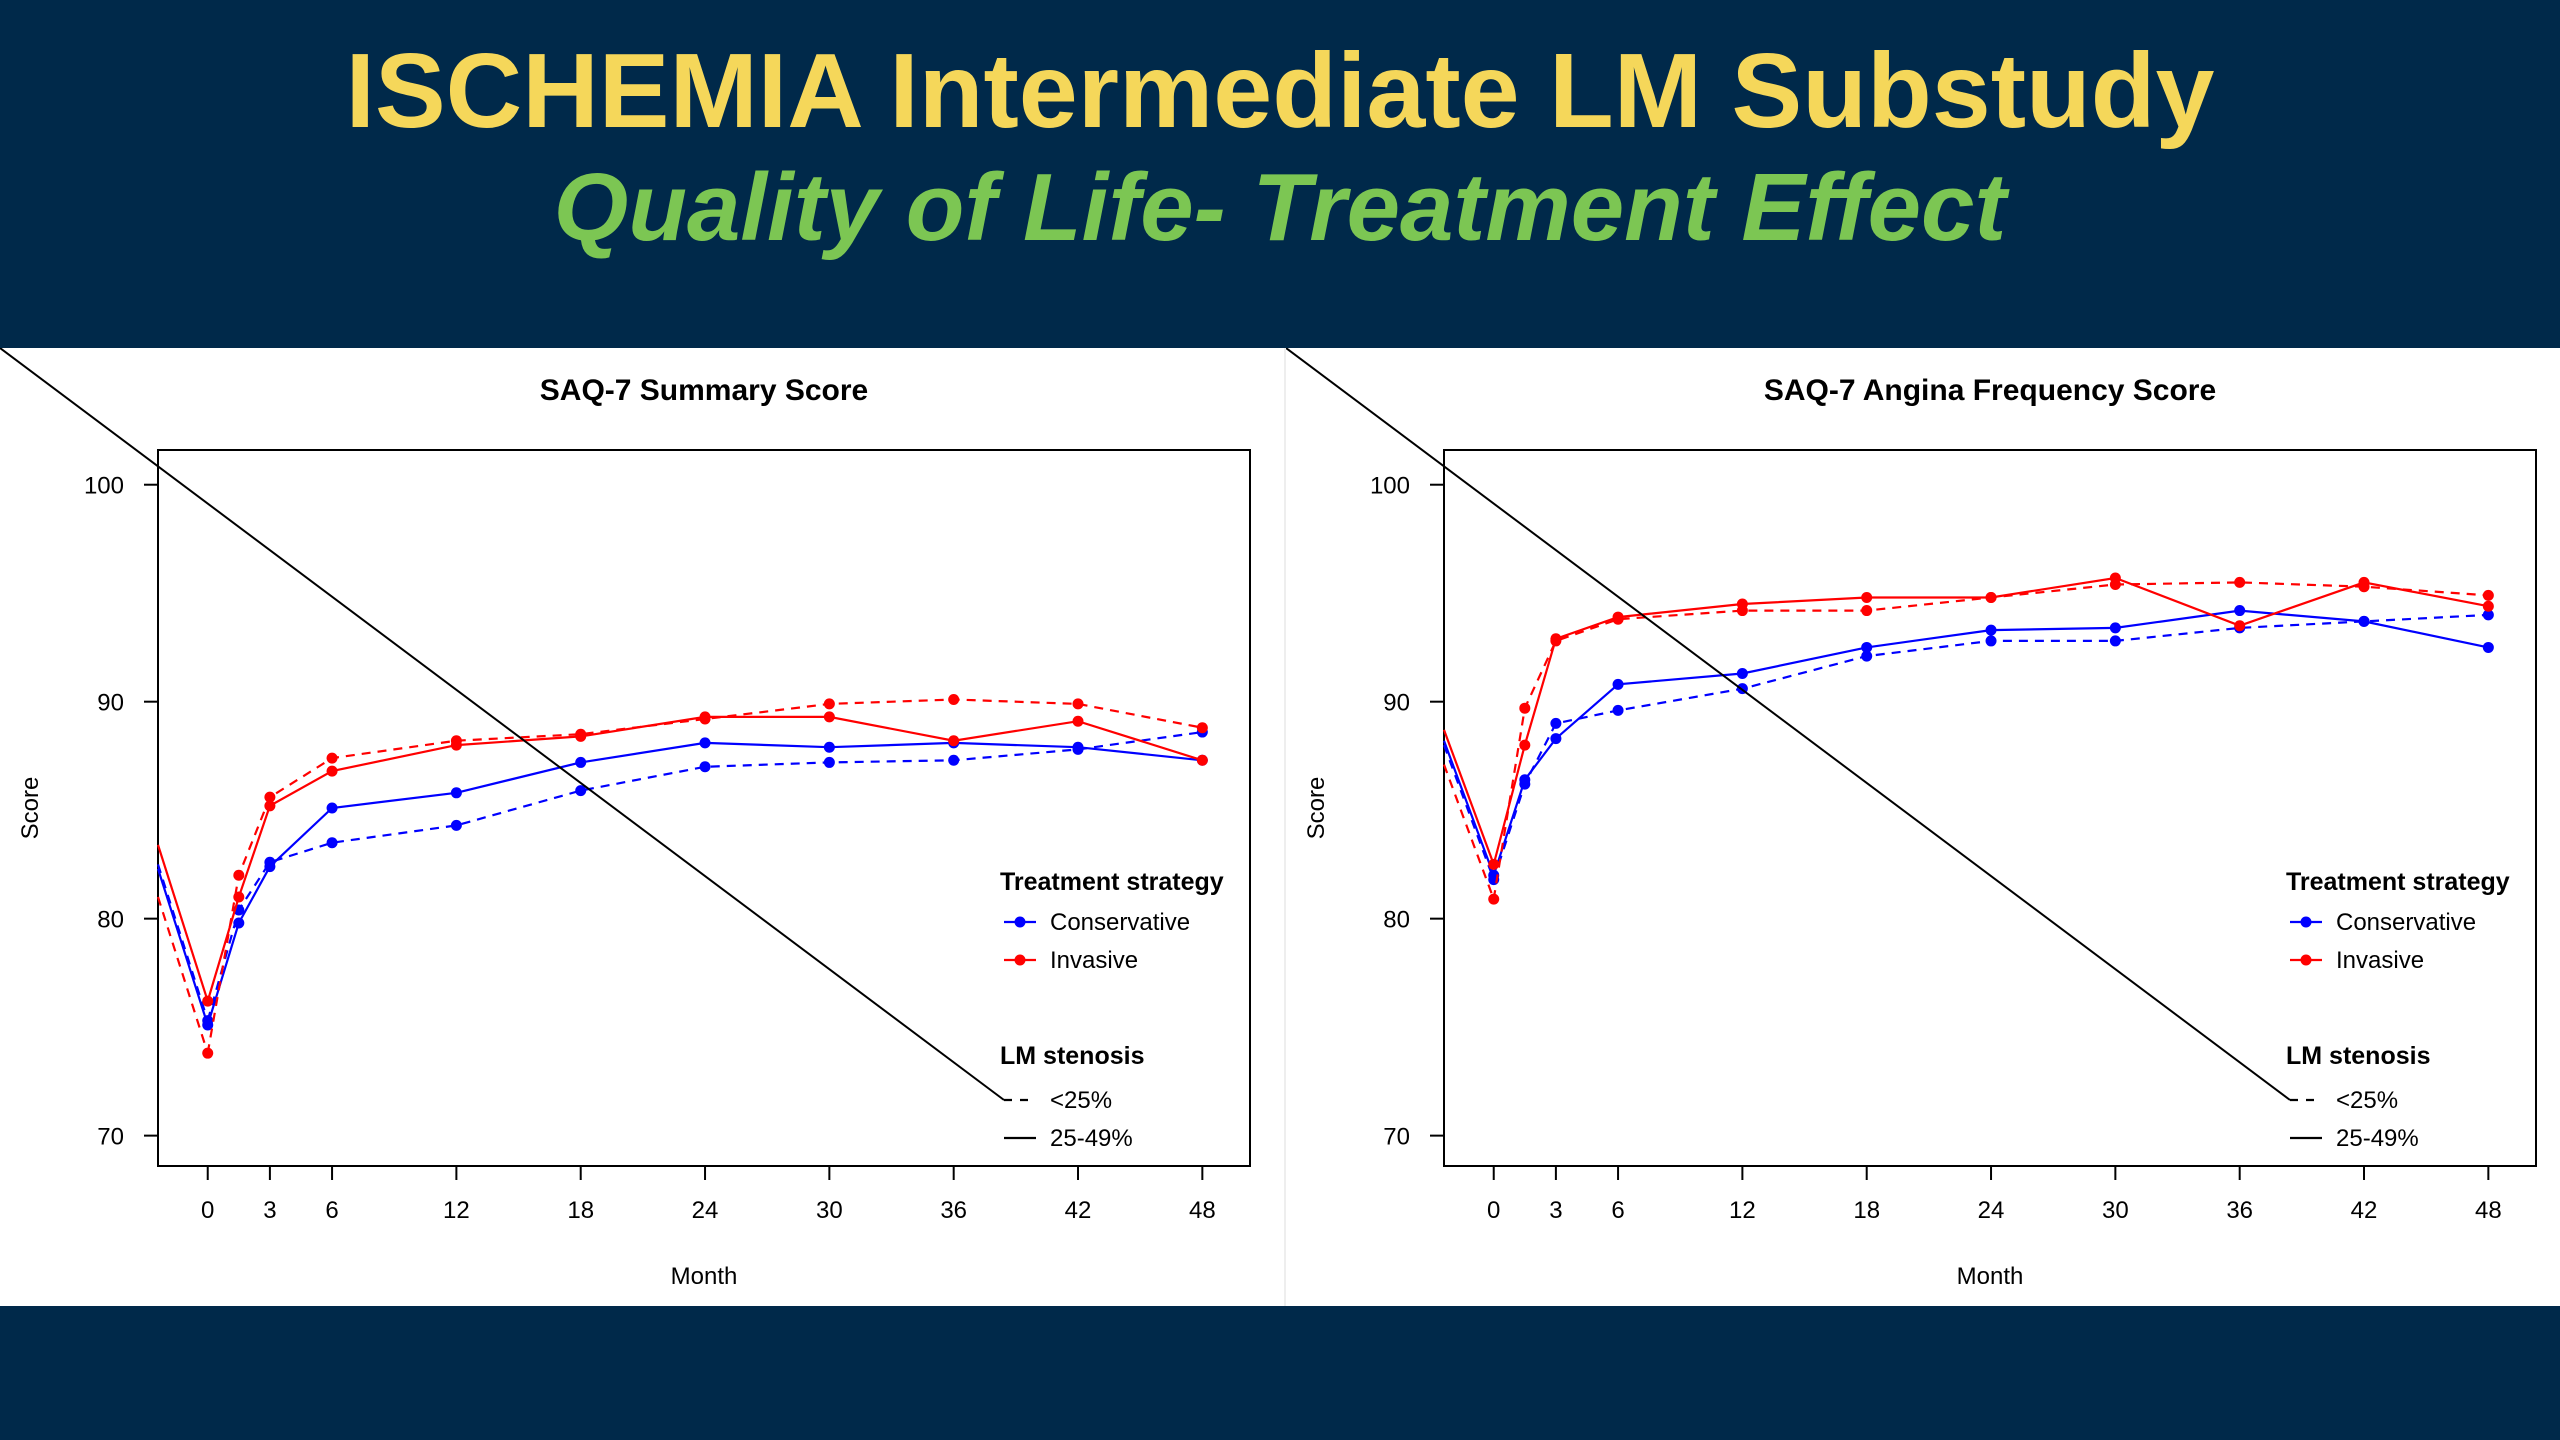 This screenshot has width=2560, height=1440. Describe the element at coordinates (2306, 922) in the screenshot. I see `legend-marker-conservative` at that location.